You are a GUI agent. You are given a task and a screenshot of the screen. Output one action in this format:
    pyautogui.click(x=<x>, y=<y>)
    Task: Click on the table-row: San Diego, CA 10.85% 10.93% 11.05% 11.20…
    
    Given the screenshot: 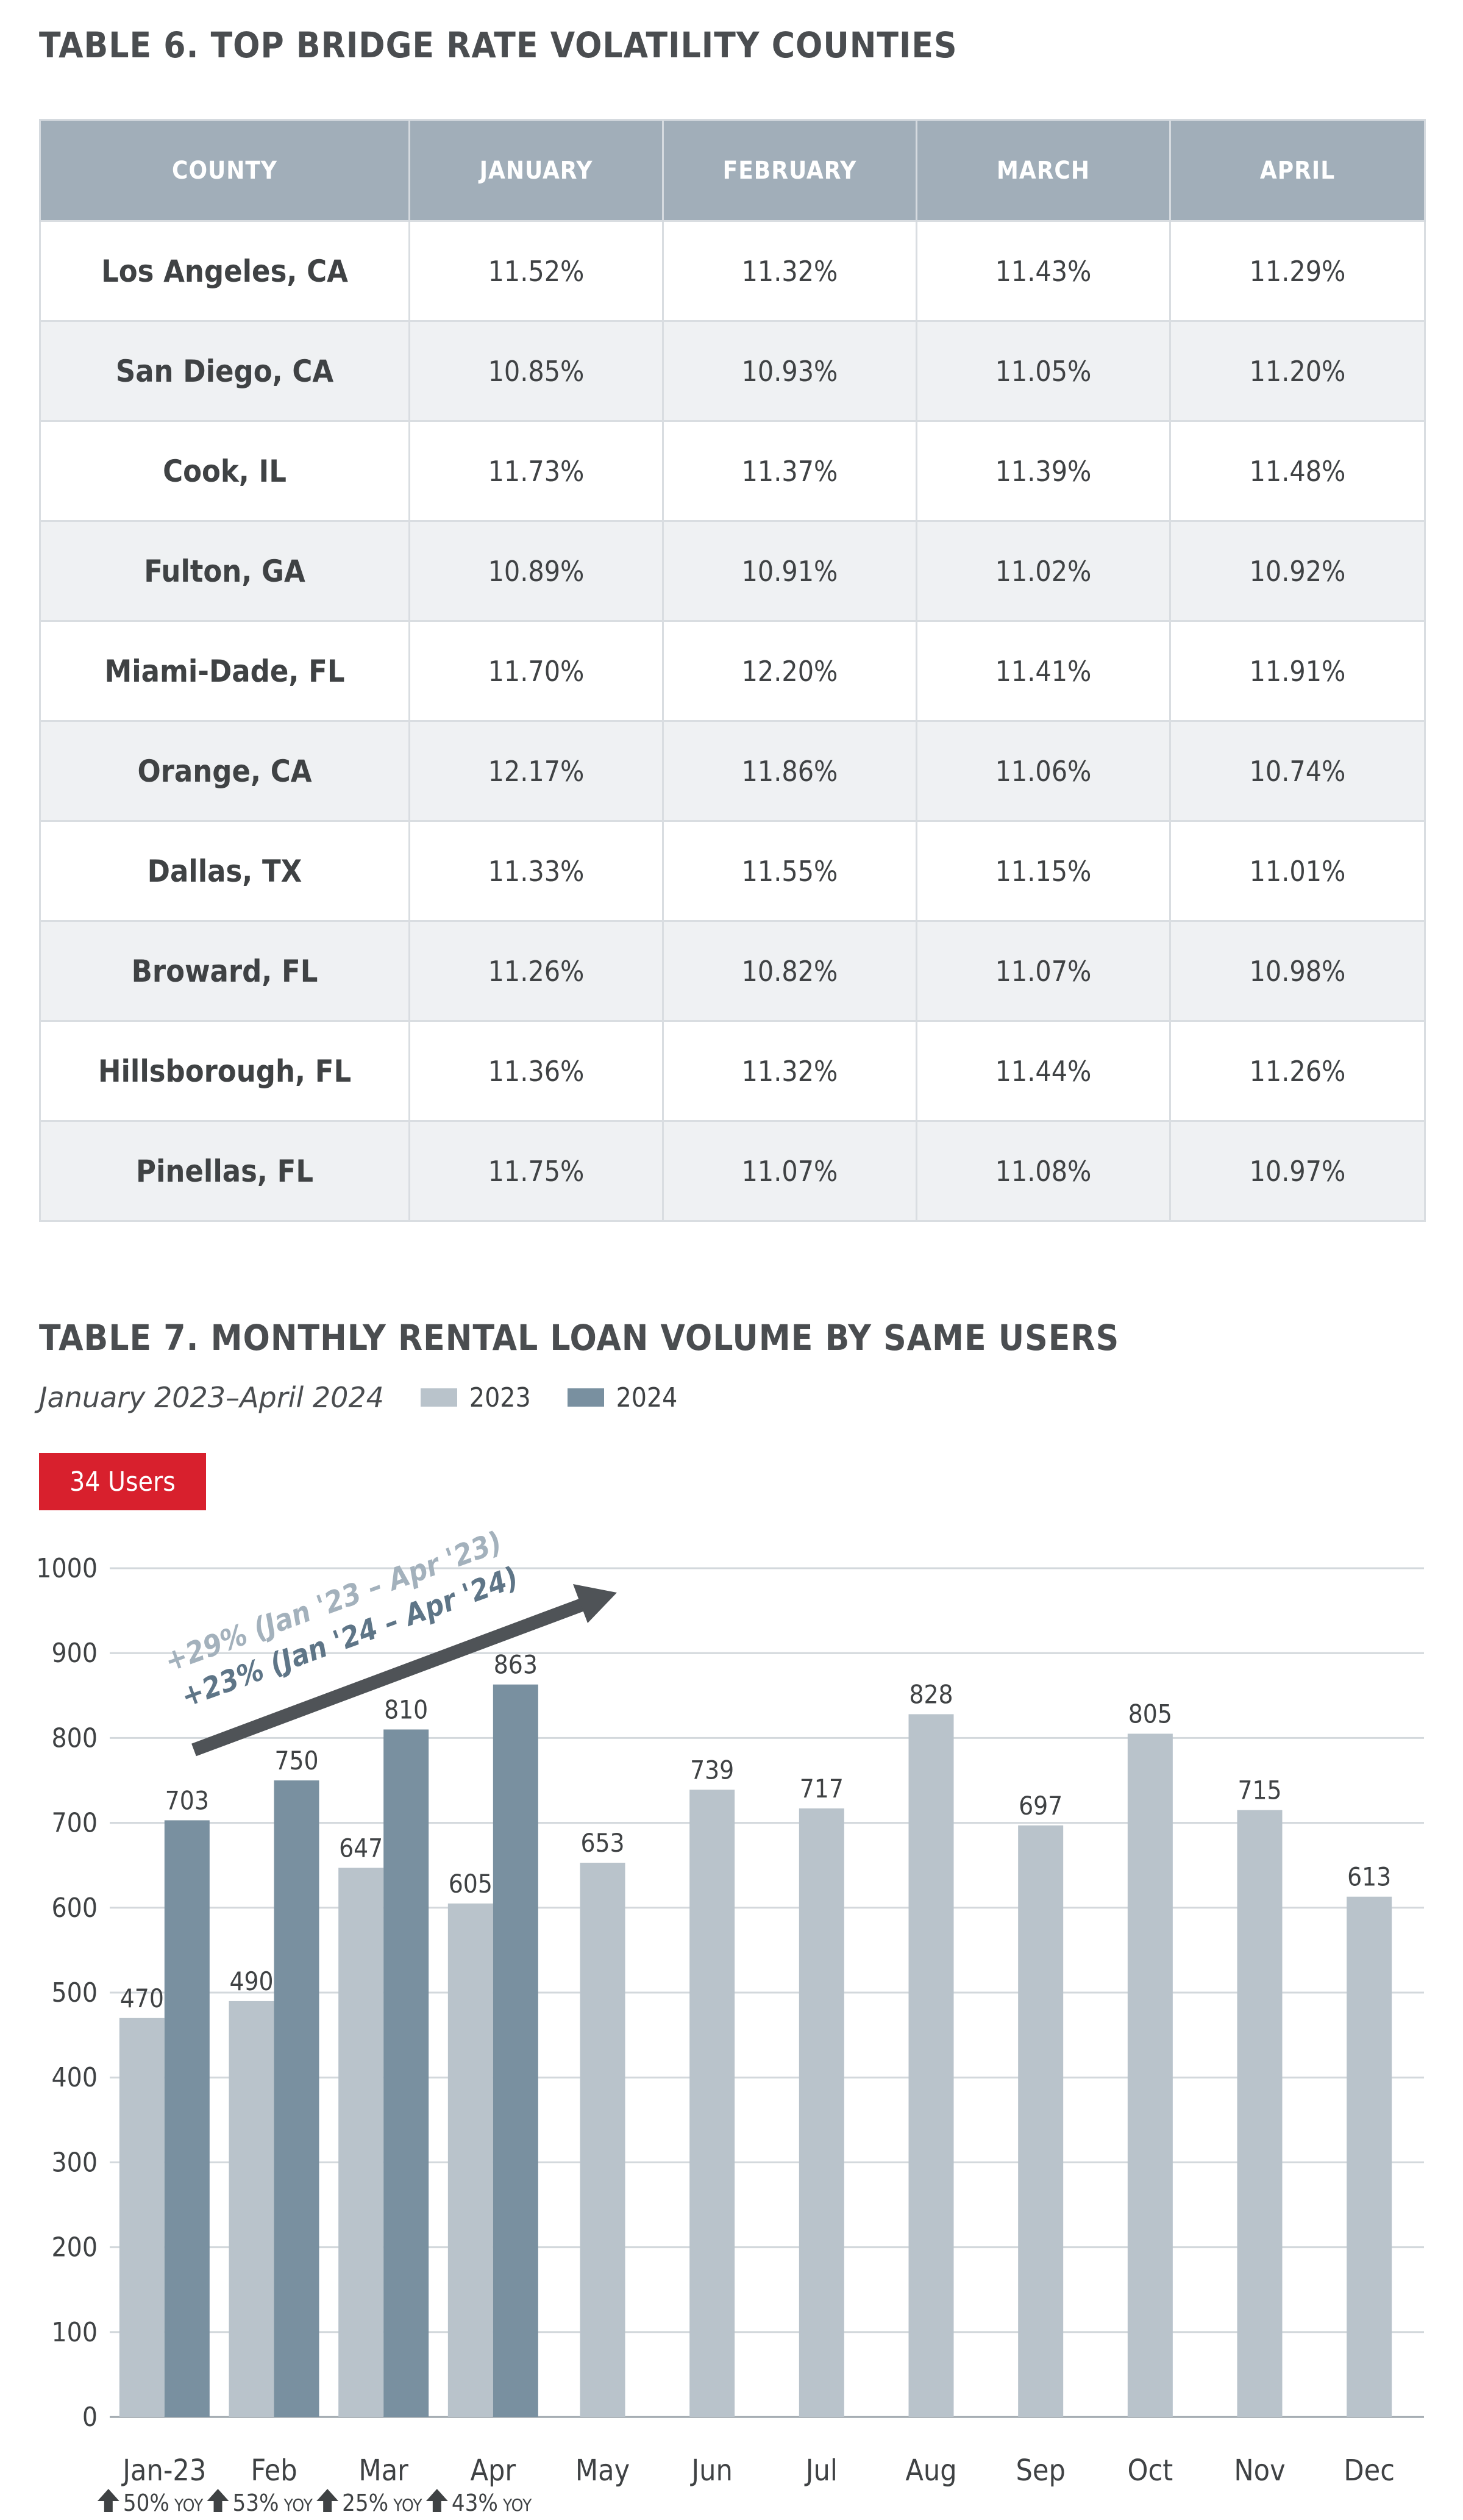 What is the action you would take?
    pyautogui.click(x=732, y=371)
    